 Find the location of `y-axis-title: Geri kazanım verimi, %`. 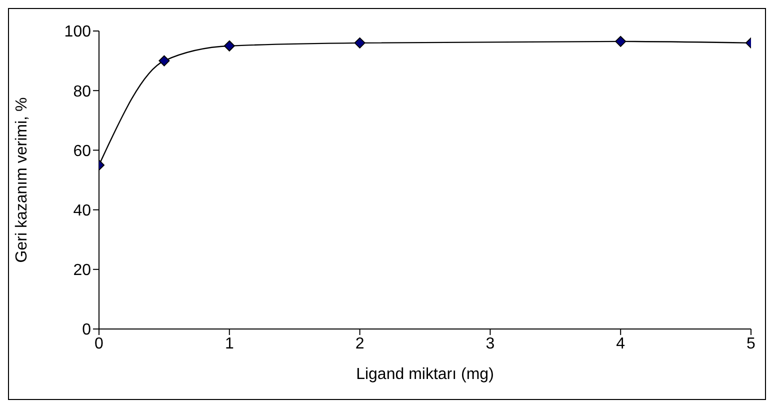

y-axis-title: Geri kazanım verimi, % is located at coordinates (22, 180).